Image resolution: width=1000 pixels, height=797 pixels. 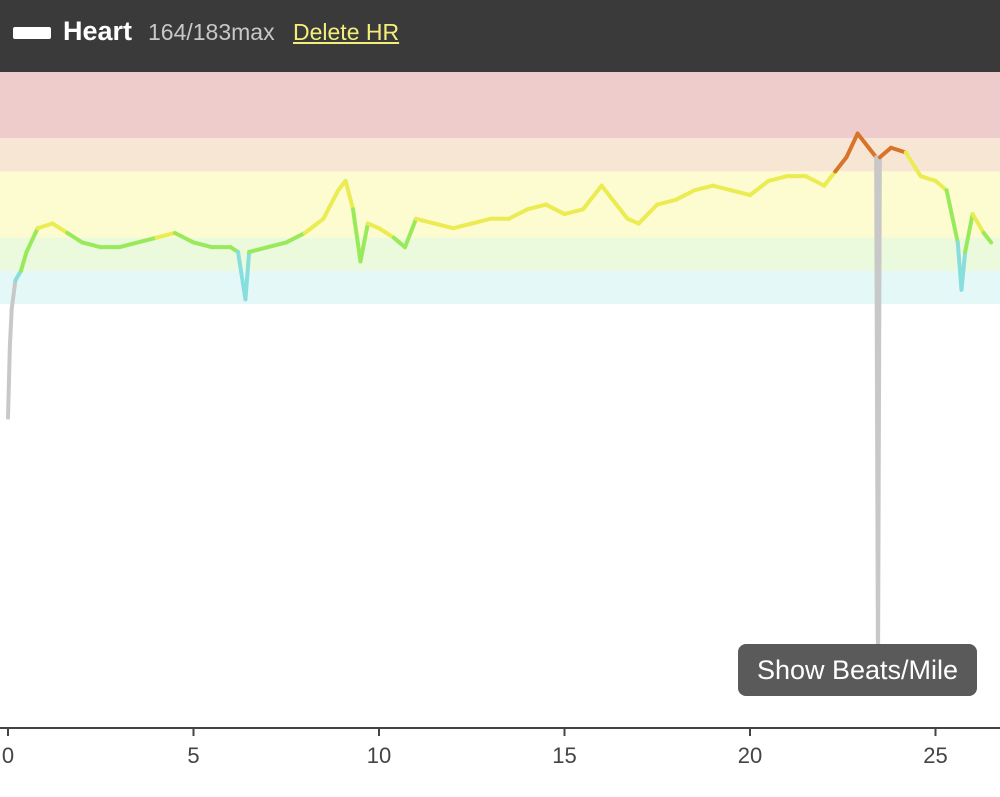 I want to click on zone1-band, so click(x=500, y=287).